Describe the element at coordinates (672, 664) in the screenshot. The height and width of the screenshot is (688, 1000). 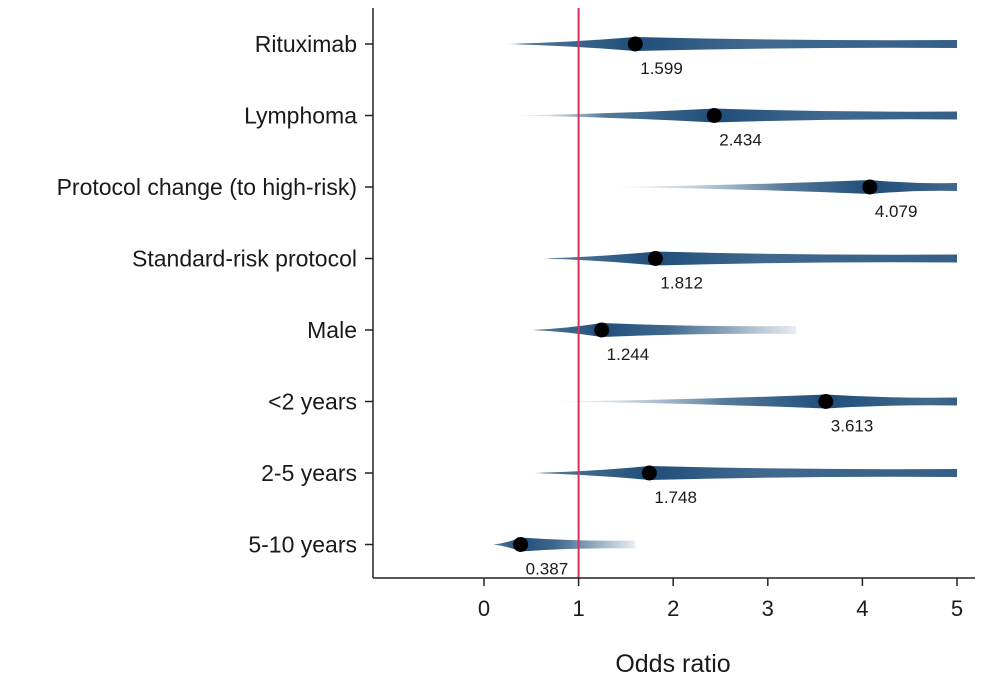
I see `x-axis-title: Odds ratio` at that location.